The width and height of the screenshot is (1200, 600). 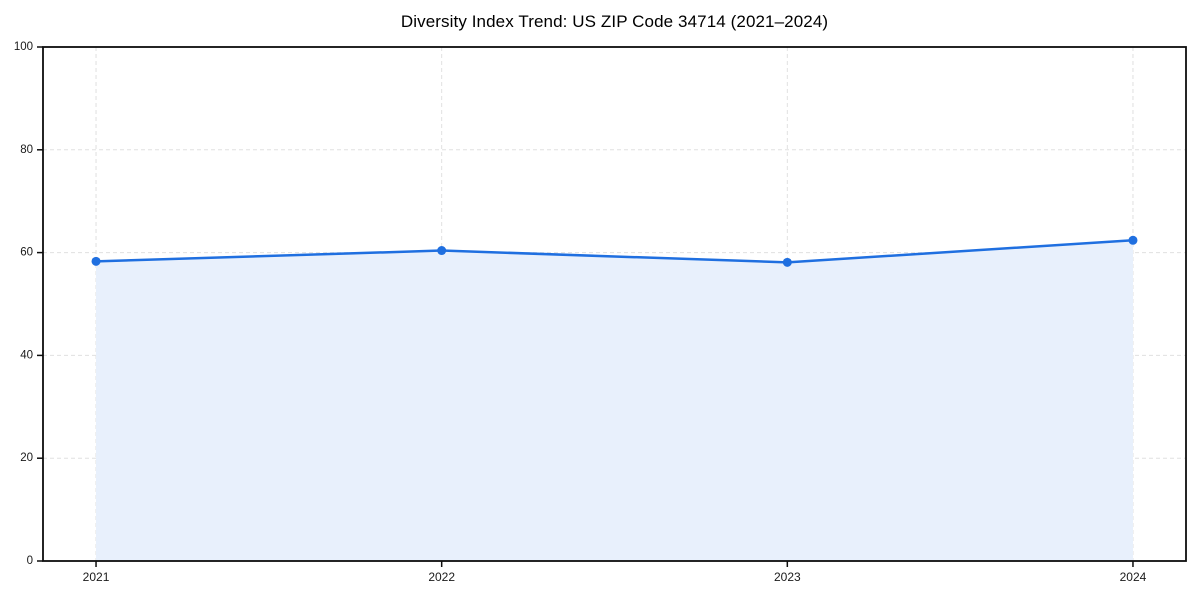 I want to click on data-point-2021, so click(x=96, y=261).